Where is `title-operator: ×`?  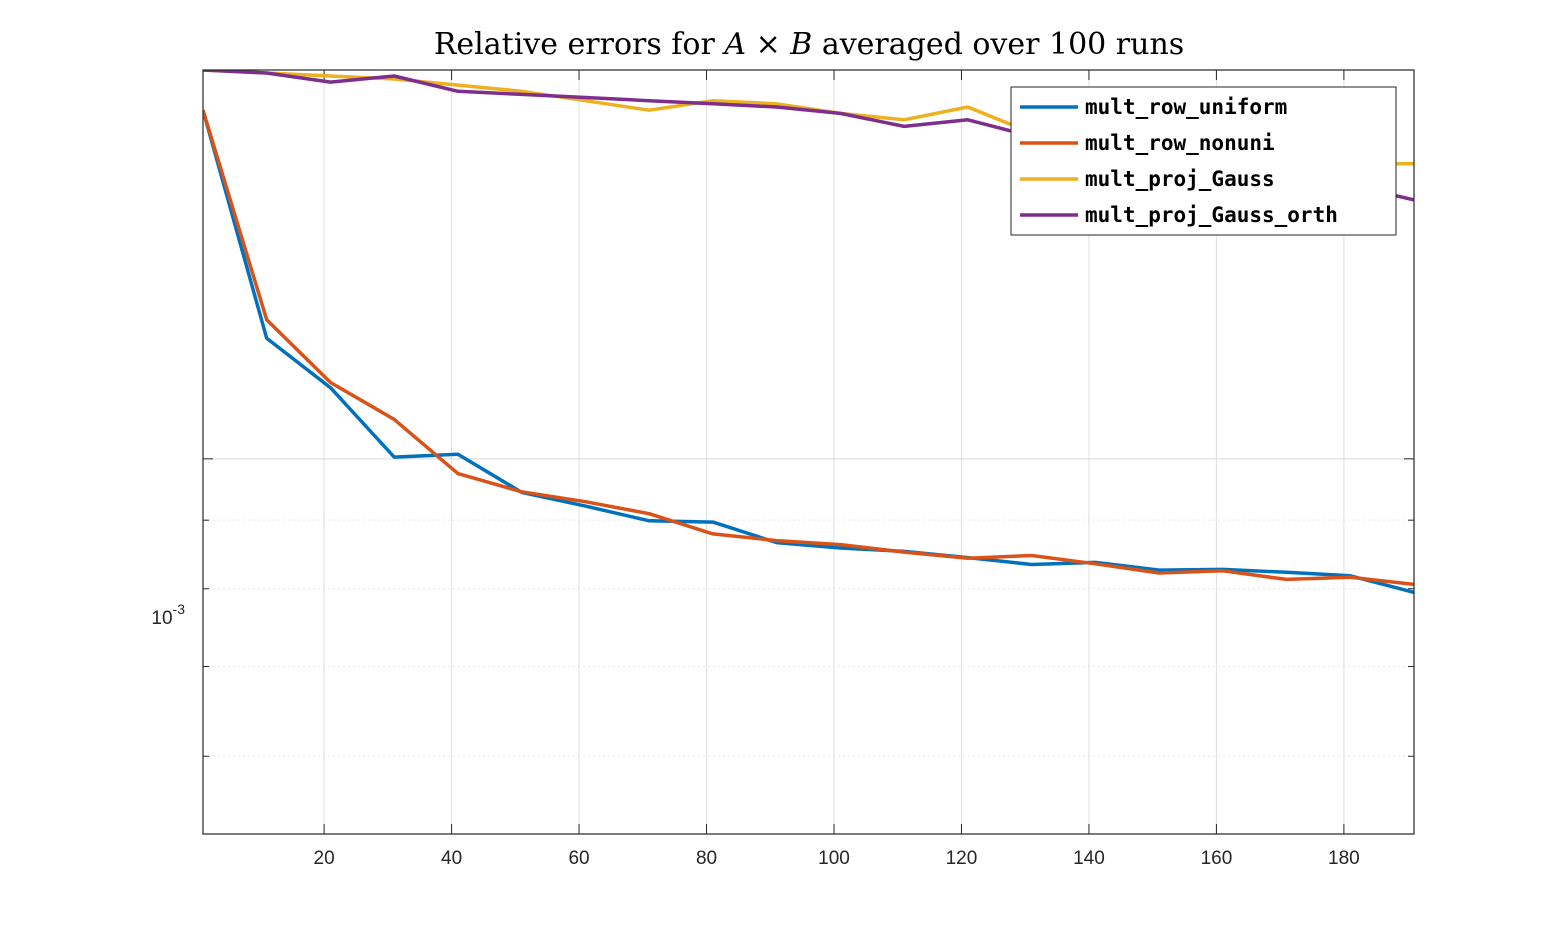 title-operator: × is located at coordinates (768, 44).